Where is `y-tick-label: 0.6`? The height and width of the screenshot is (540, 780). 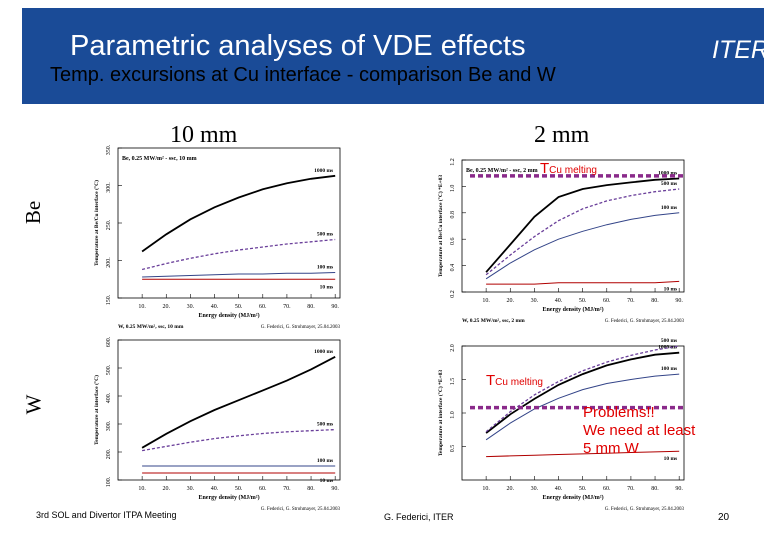 y-tick-label: 0.6 is located at coordinates (453, 241).